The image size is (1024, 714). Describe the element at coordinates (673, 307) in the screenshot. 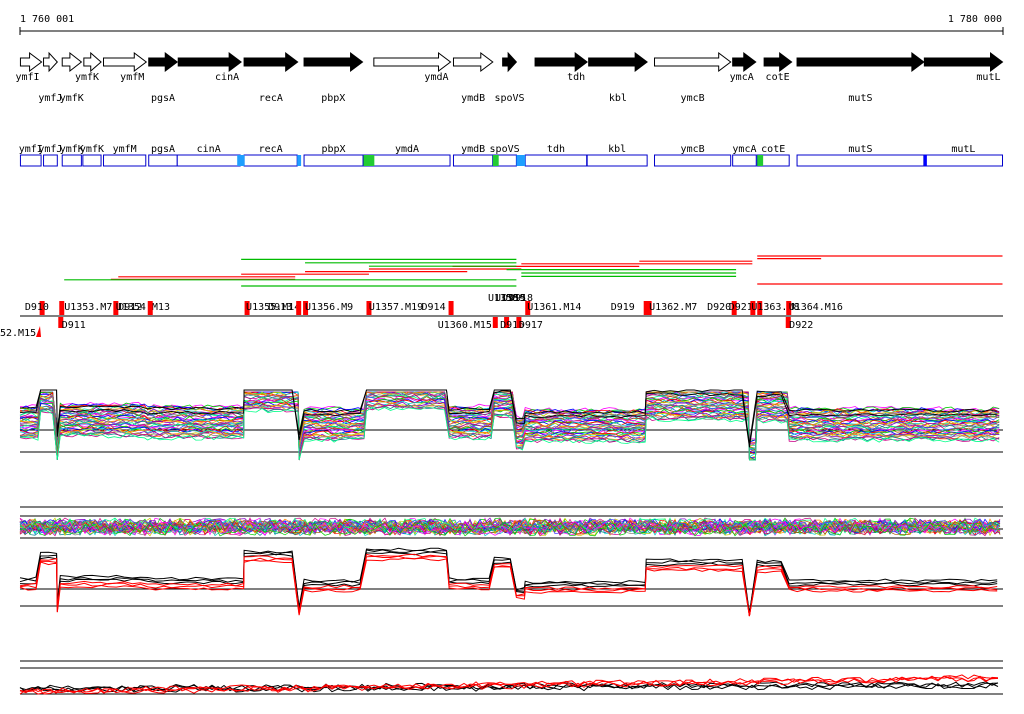

I see `segment-label: U1362.M7` at that location.